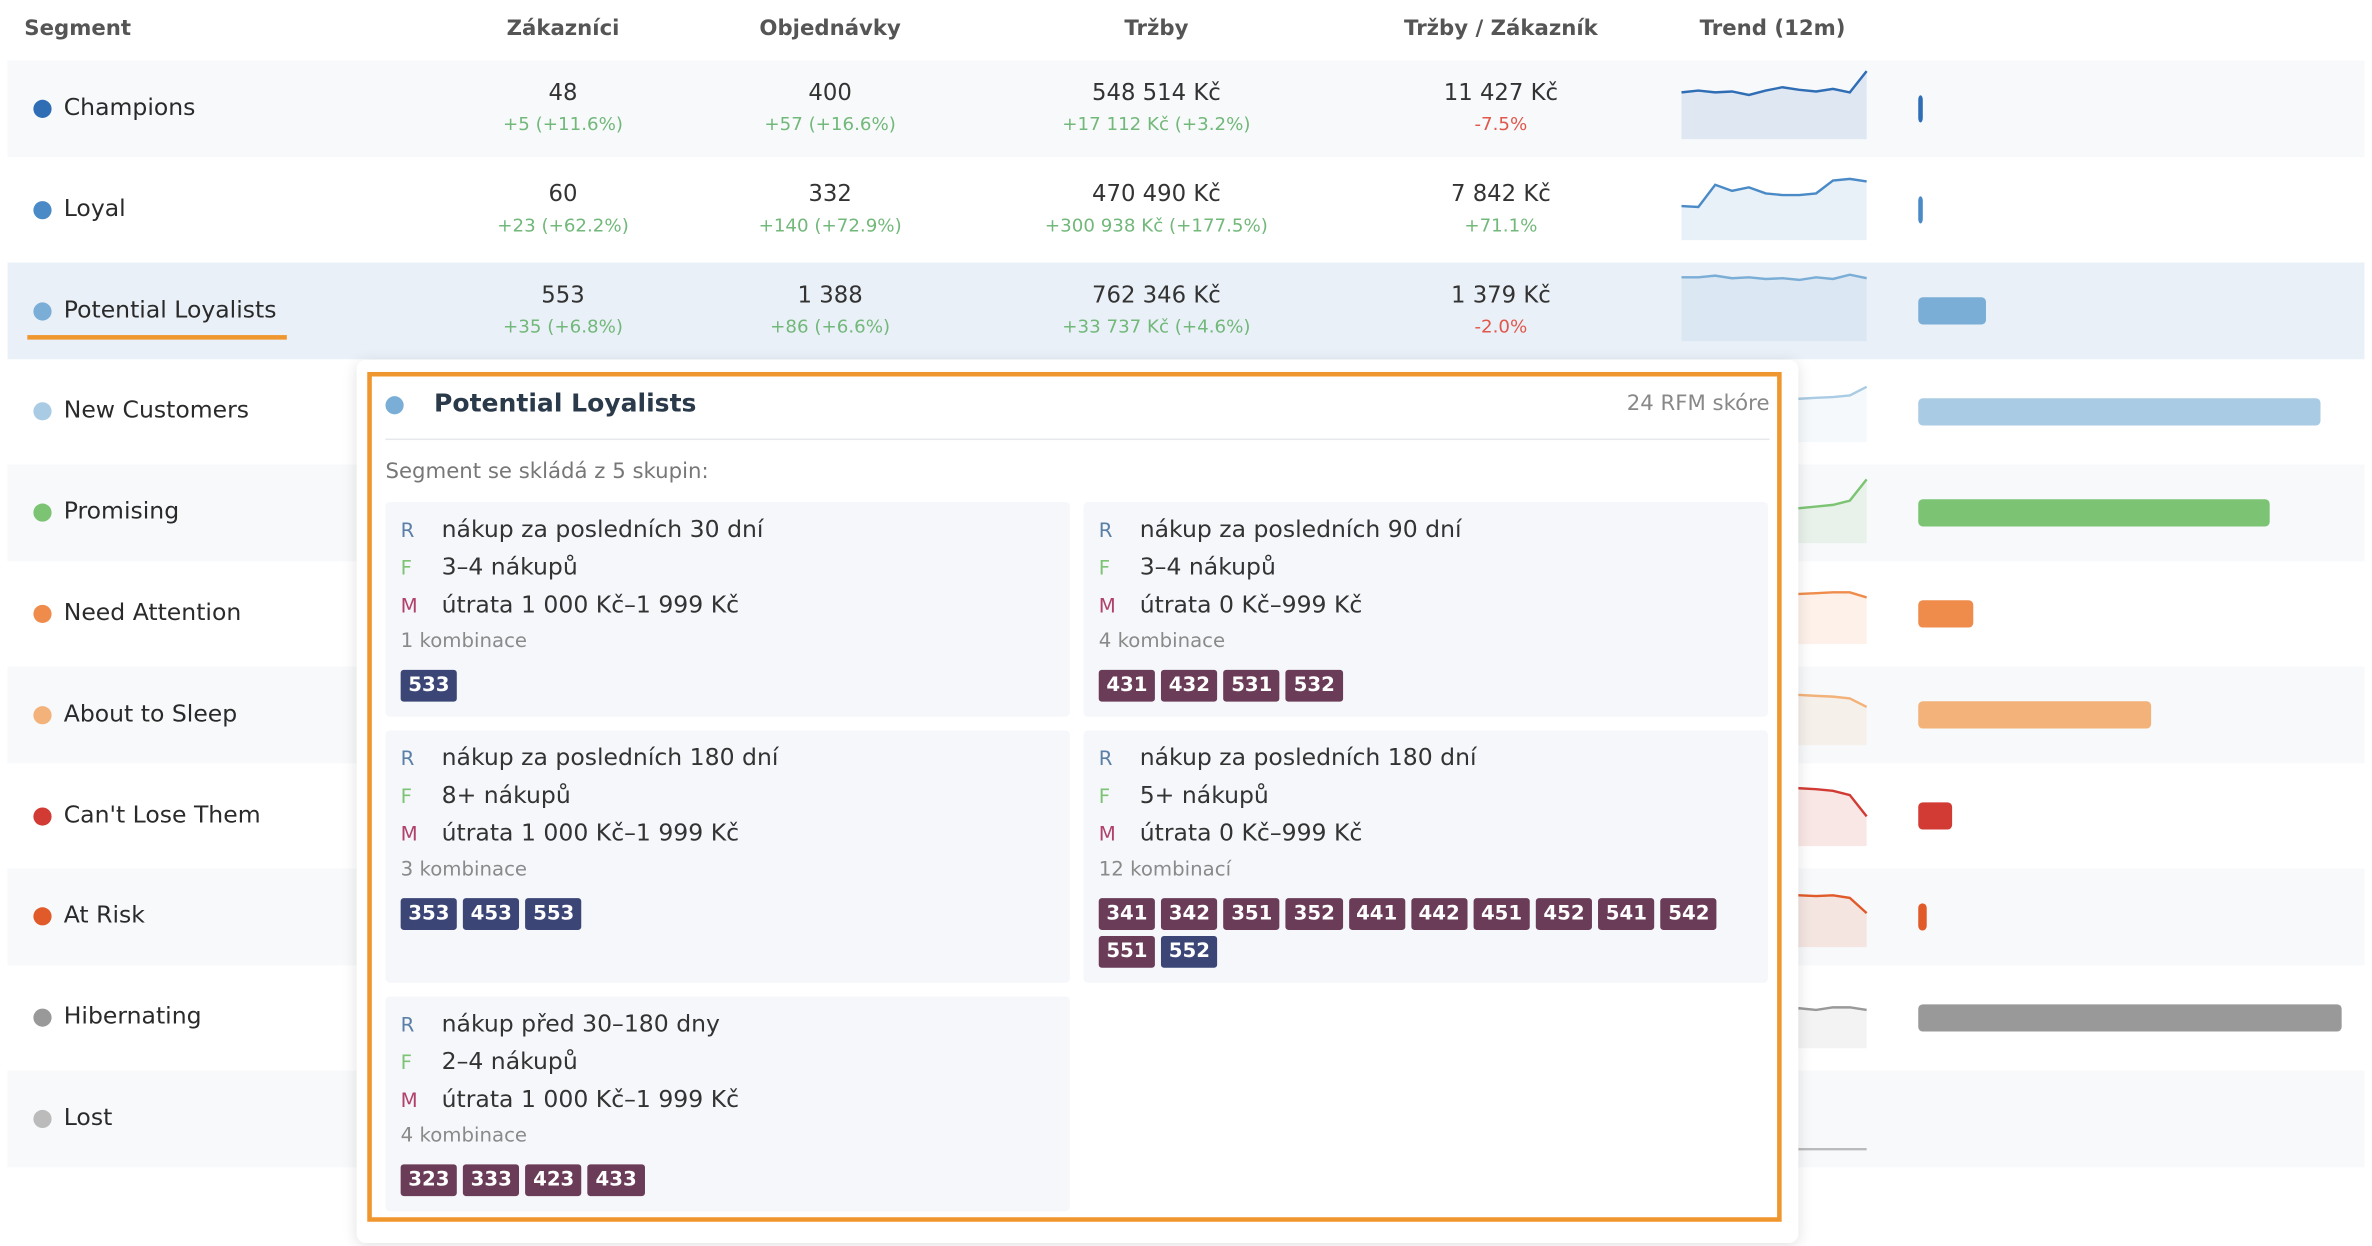  I want to click on rfm-condition: 8+ nákupů, so click(506, 795).